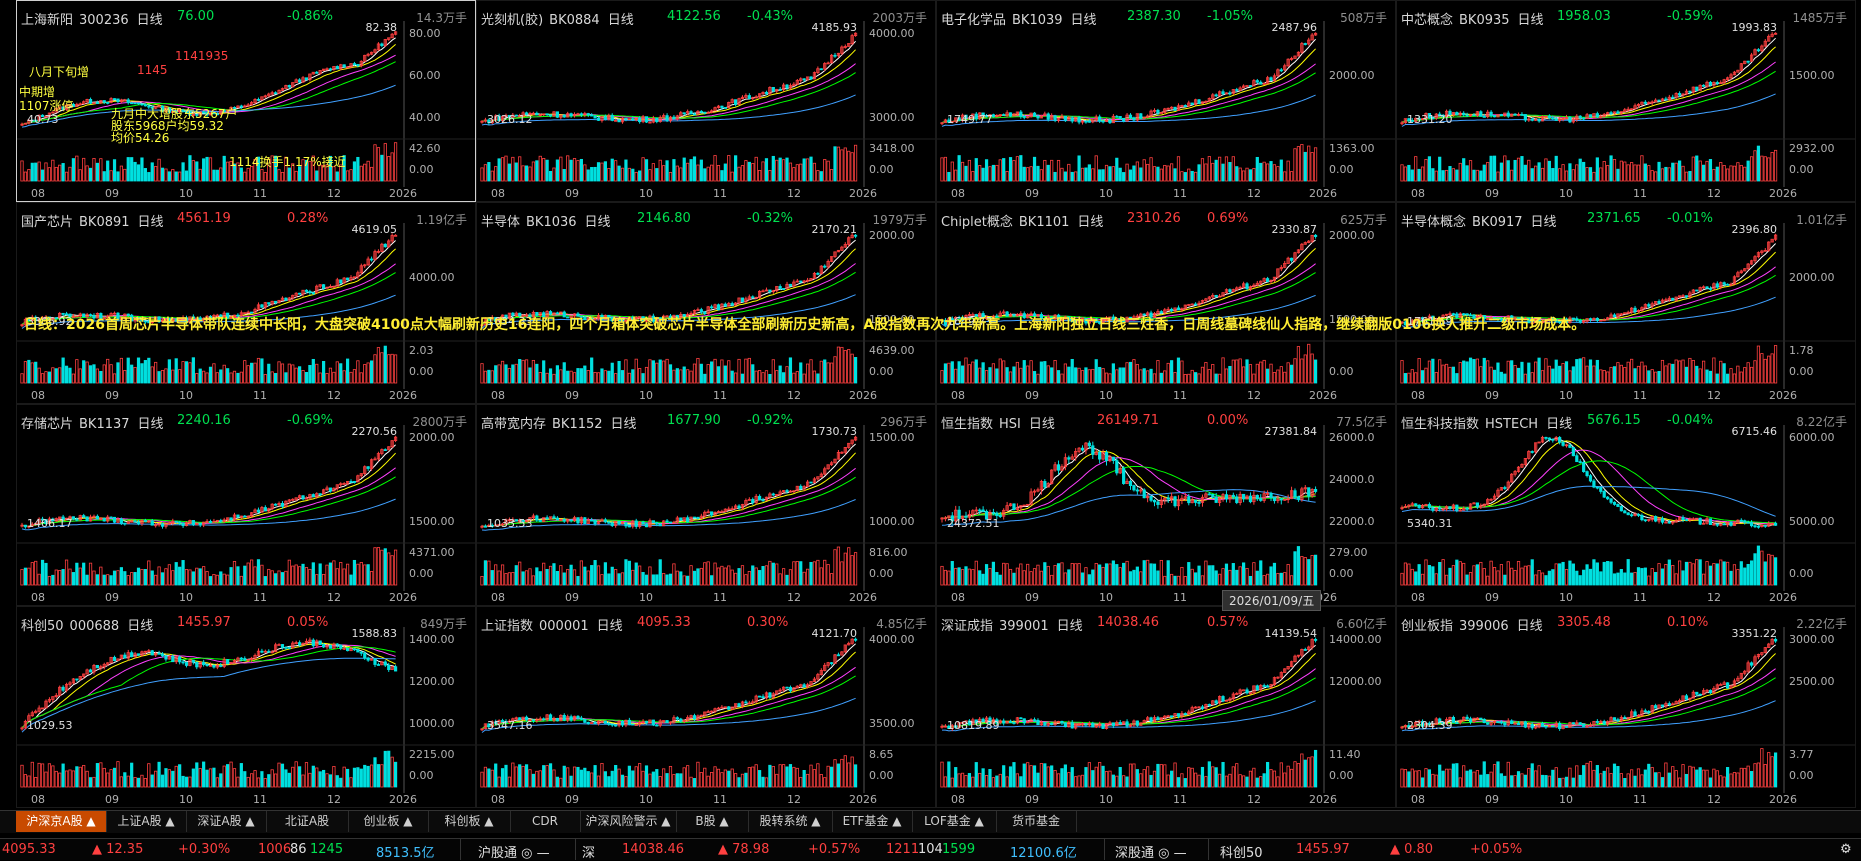 The height and width of the screenshot is (861, 1861). Describe the element at coordinates (287, 161) in the screenshot. I see `chart-annotation: 1114换手1.17%接近` at that location.